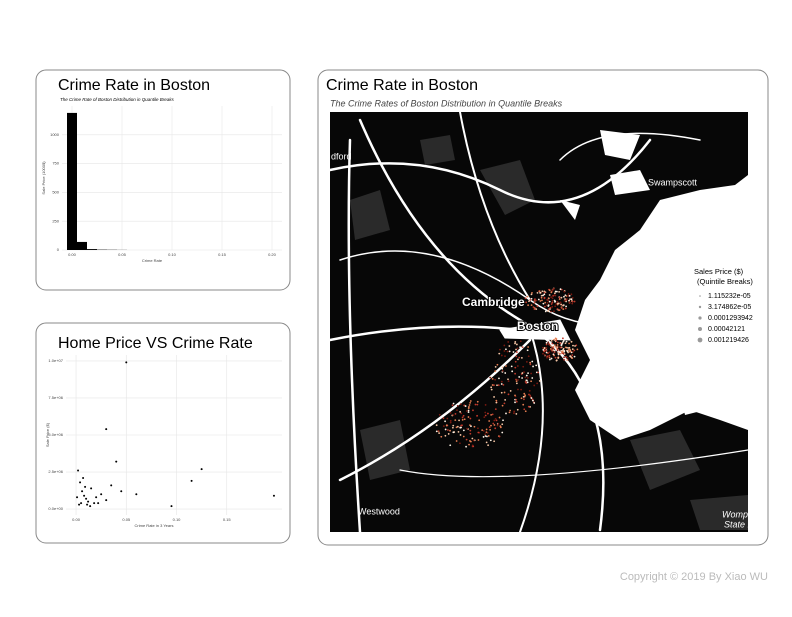  Describe the element at coordinates (55, 220) in the screenshot. I see `y-tick-label: 250` at that location.